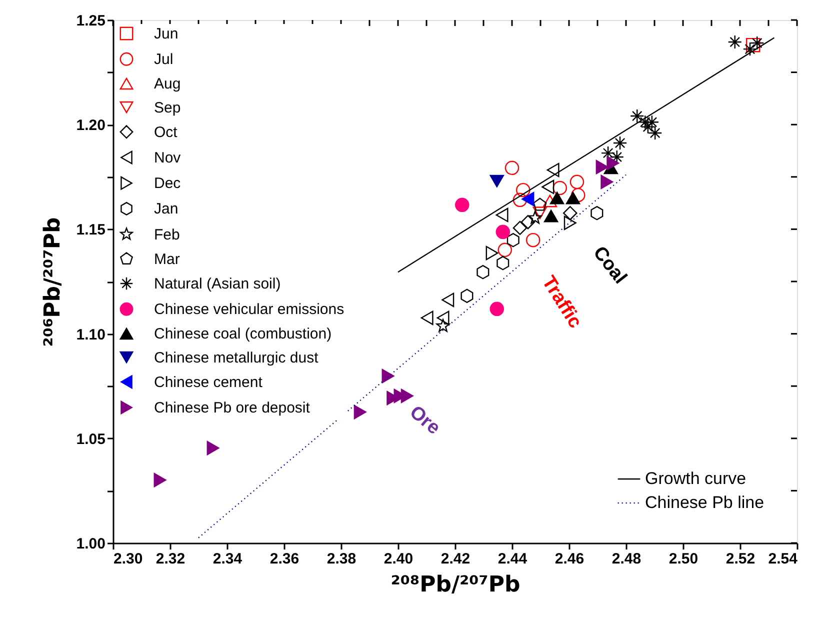 Image resolution: width=819 pixels, height=617 pixels. Describe the element at coordinates (341, 559) in the screenshot. I see `x-tick-label: 2.38` at that location.